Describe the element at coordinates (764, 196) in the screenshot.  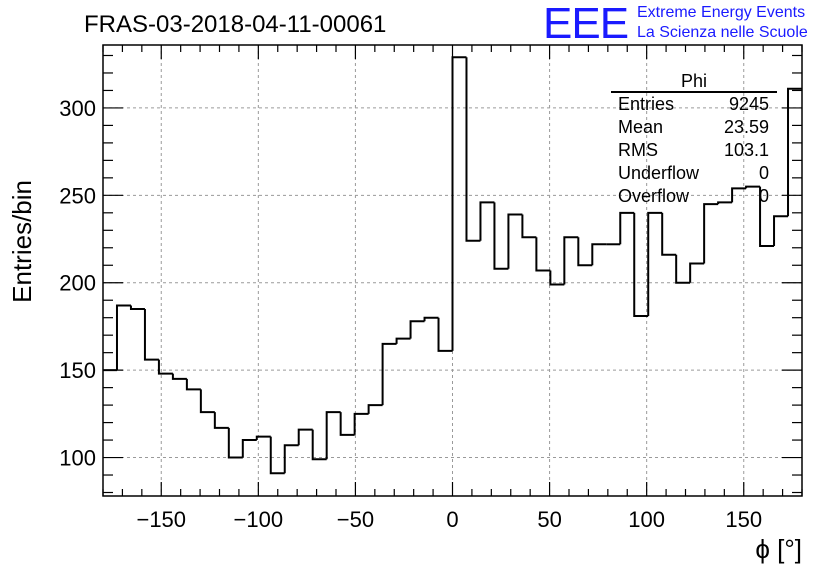
I see `stats-value-overflow: 0` at that location.